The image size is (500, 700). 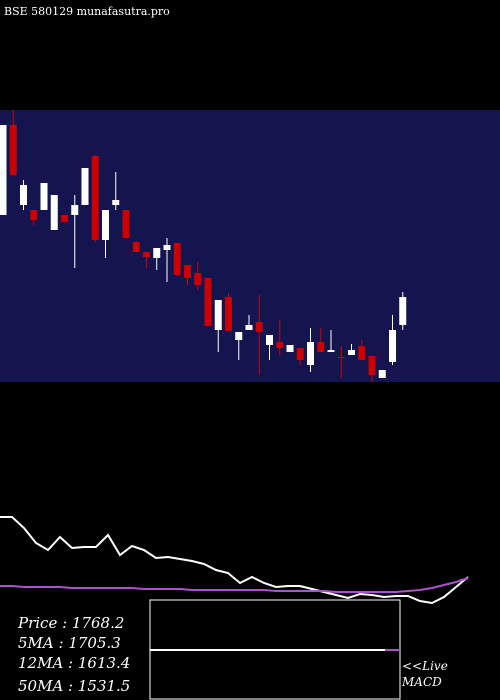 What do you see at coordinates (87, 11) in the screenshot?
I see `chart-title: BSE 580129 munafasutra.pro` at bounding box center [87, 11].